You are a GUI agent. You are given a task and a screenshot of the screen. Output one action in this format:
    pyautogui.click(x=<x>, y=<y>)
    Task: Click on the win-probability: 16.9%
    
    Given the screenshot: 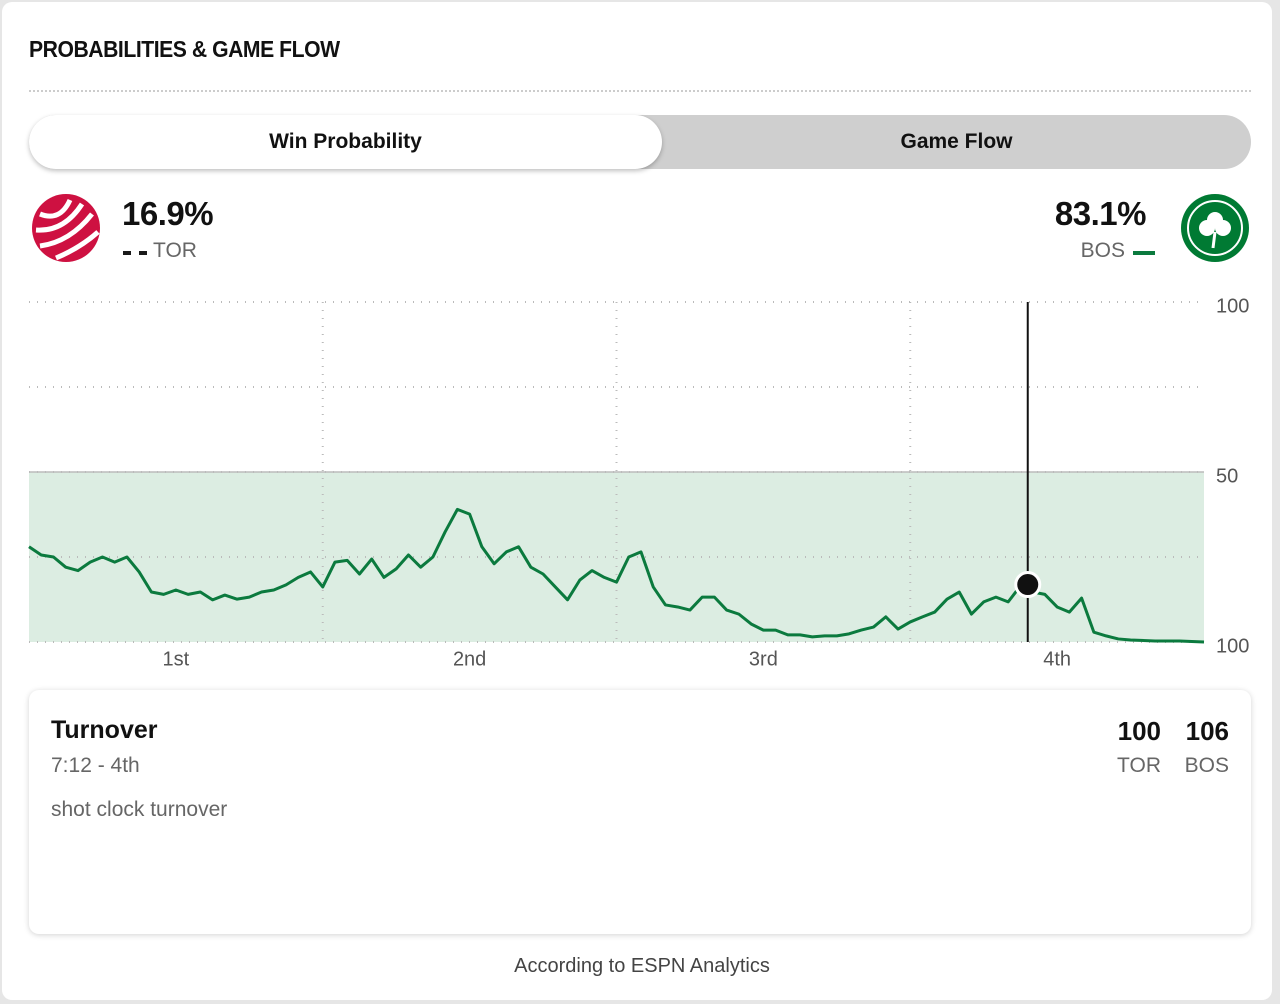 What is the action you would take?
    pyautogui.click(x=168, y=213)
    